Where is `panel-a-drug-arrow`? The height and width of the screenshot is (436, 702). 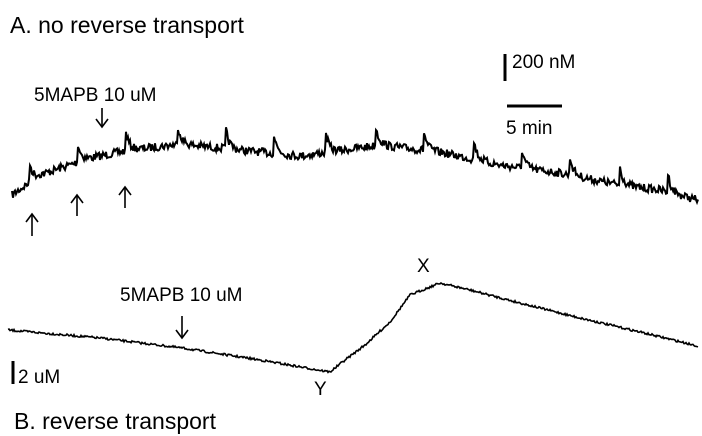 panel-a-drug-arrow is located at coordinates (102, 118).